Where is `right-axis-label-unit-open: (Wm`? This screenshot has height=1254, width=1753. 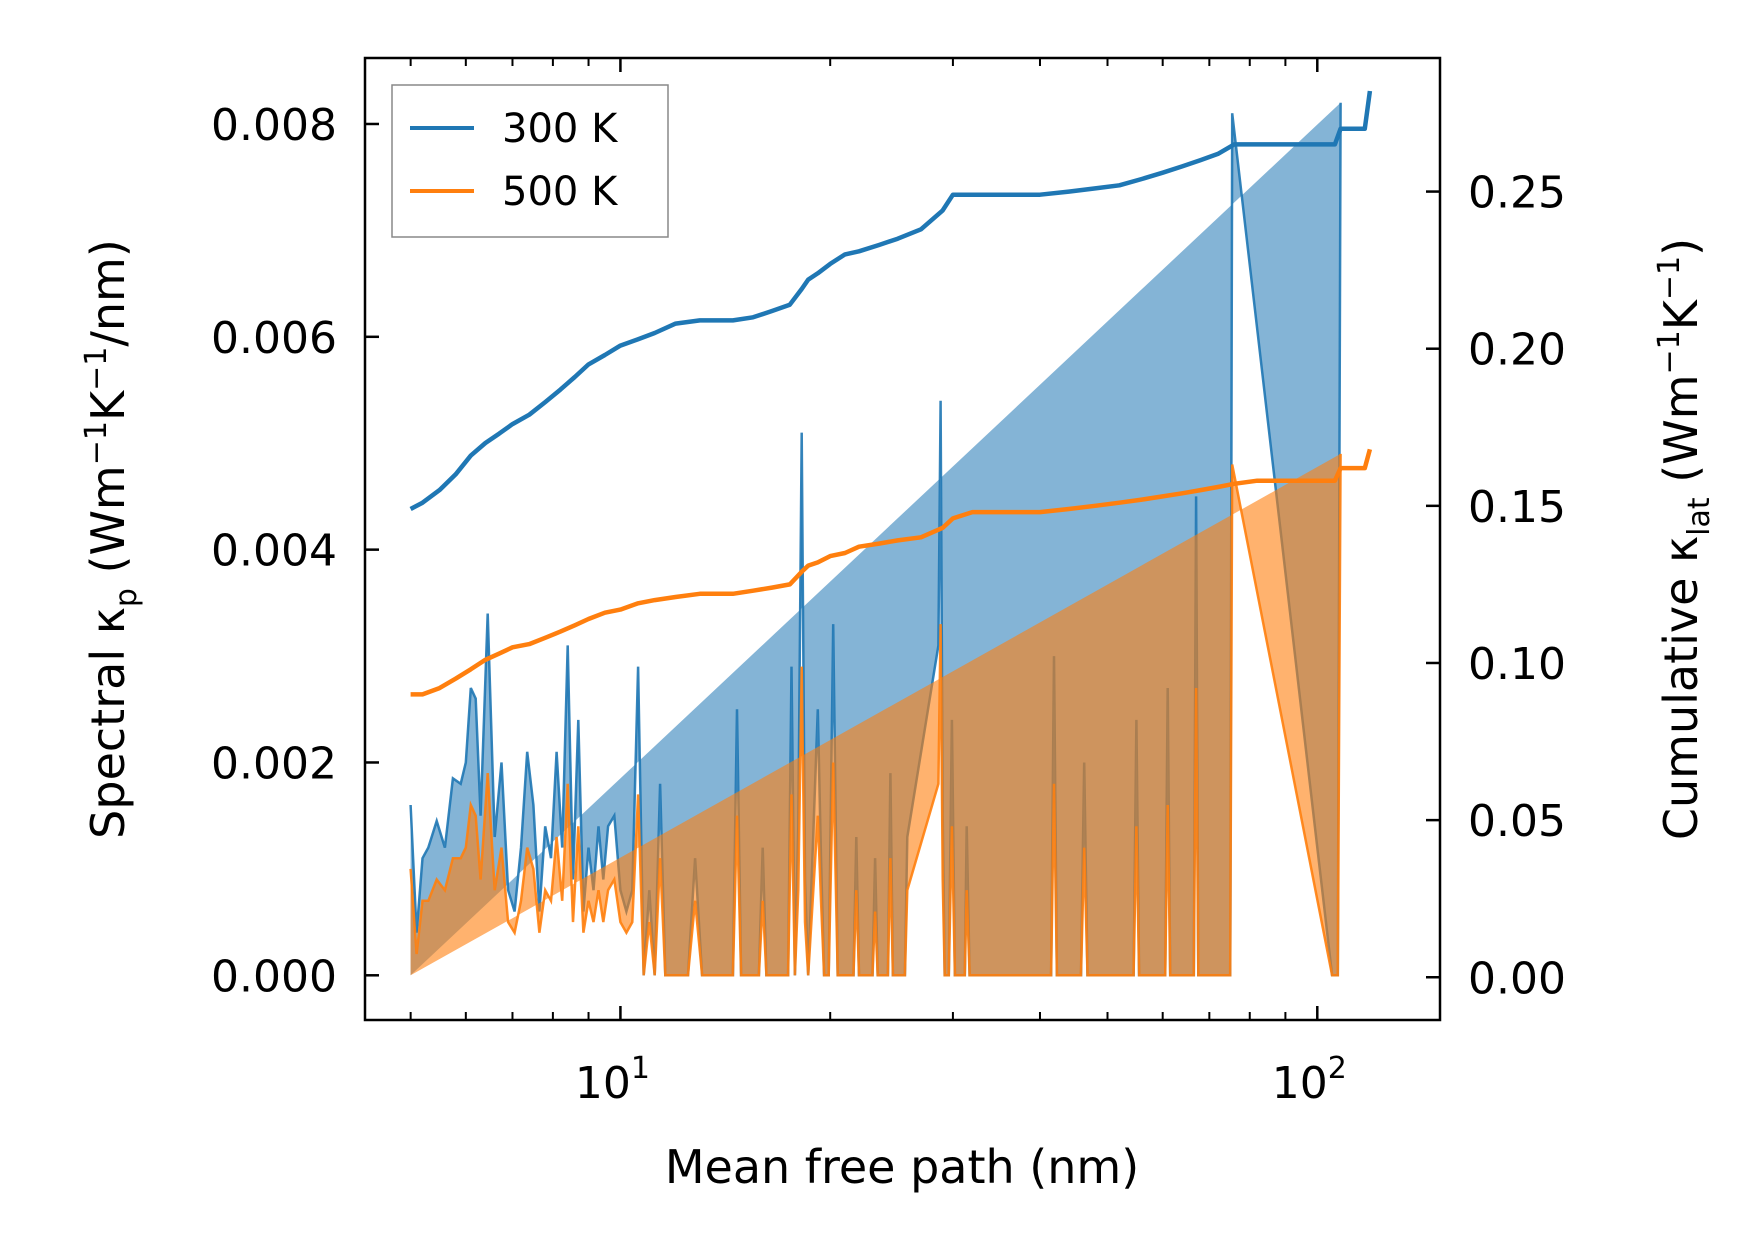
right-axis-label-unit-open: (Wm is located at coordinates (1681, 435).